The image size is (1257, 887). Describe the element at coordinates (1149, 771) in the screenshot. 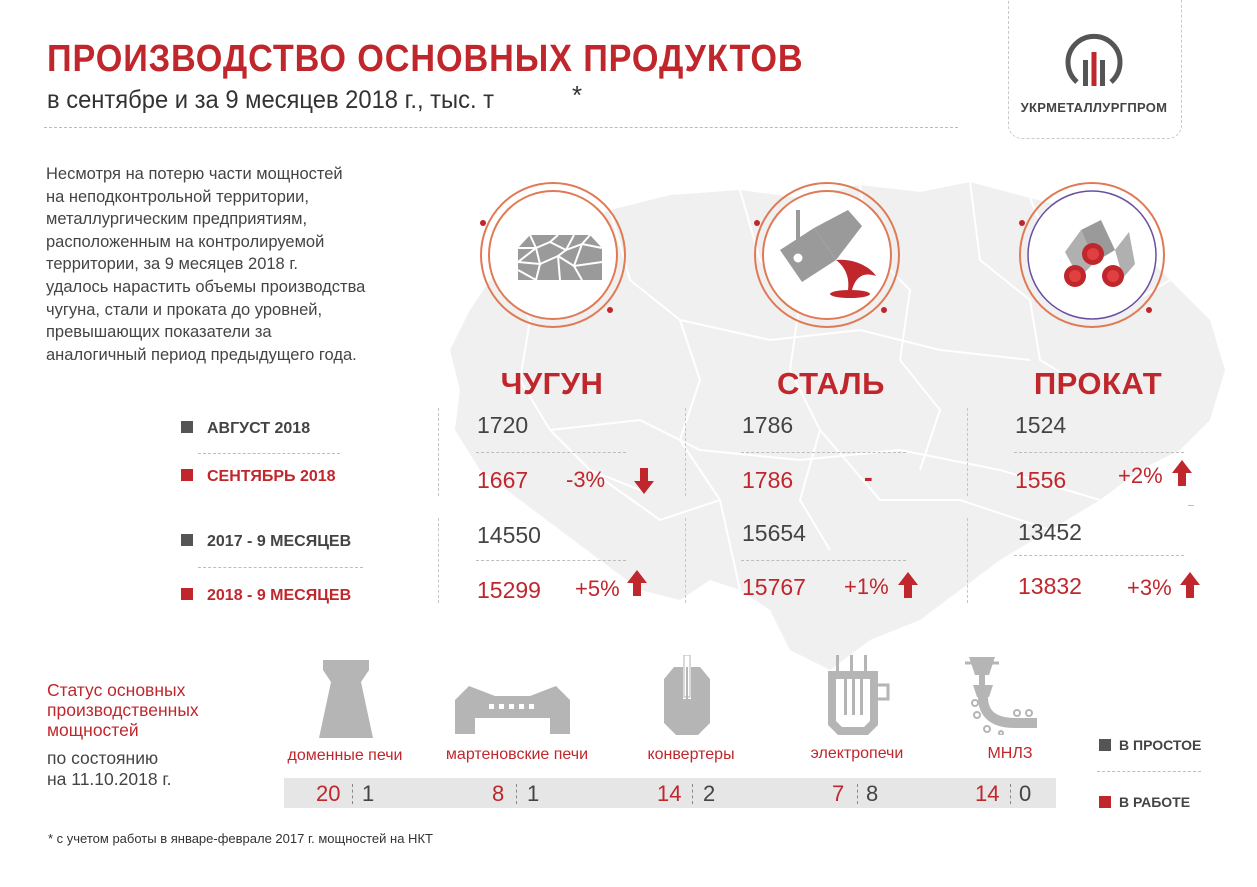

I see `status-legend-divider` at that location.